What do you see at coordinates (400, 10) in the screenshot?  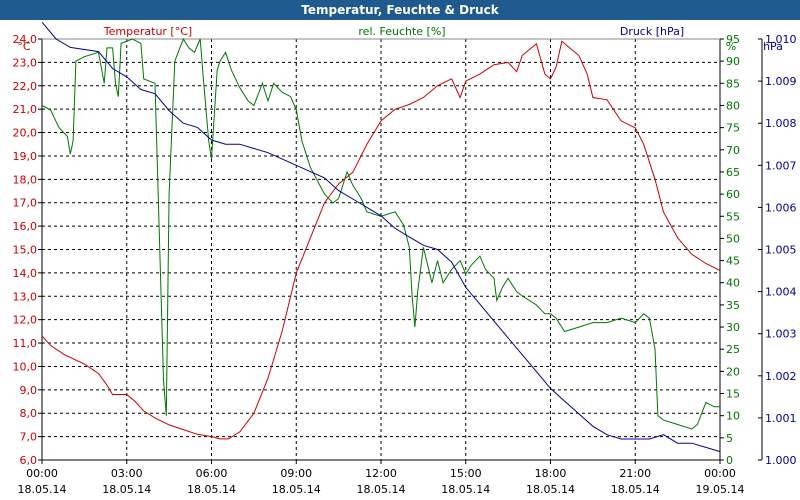 I see `window-title: Temperatur, Feuchte & Druck` at bounding box center [400, 10].